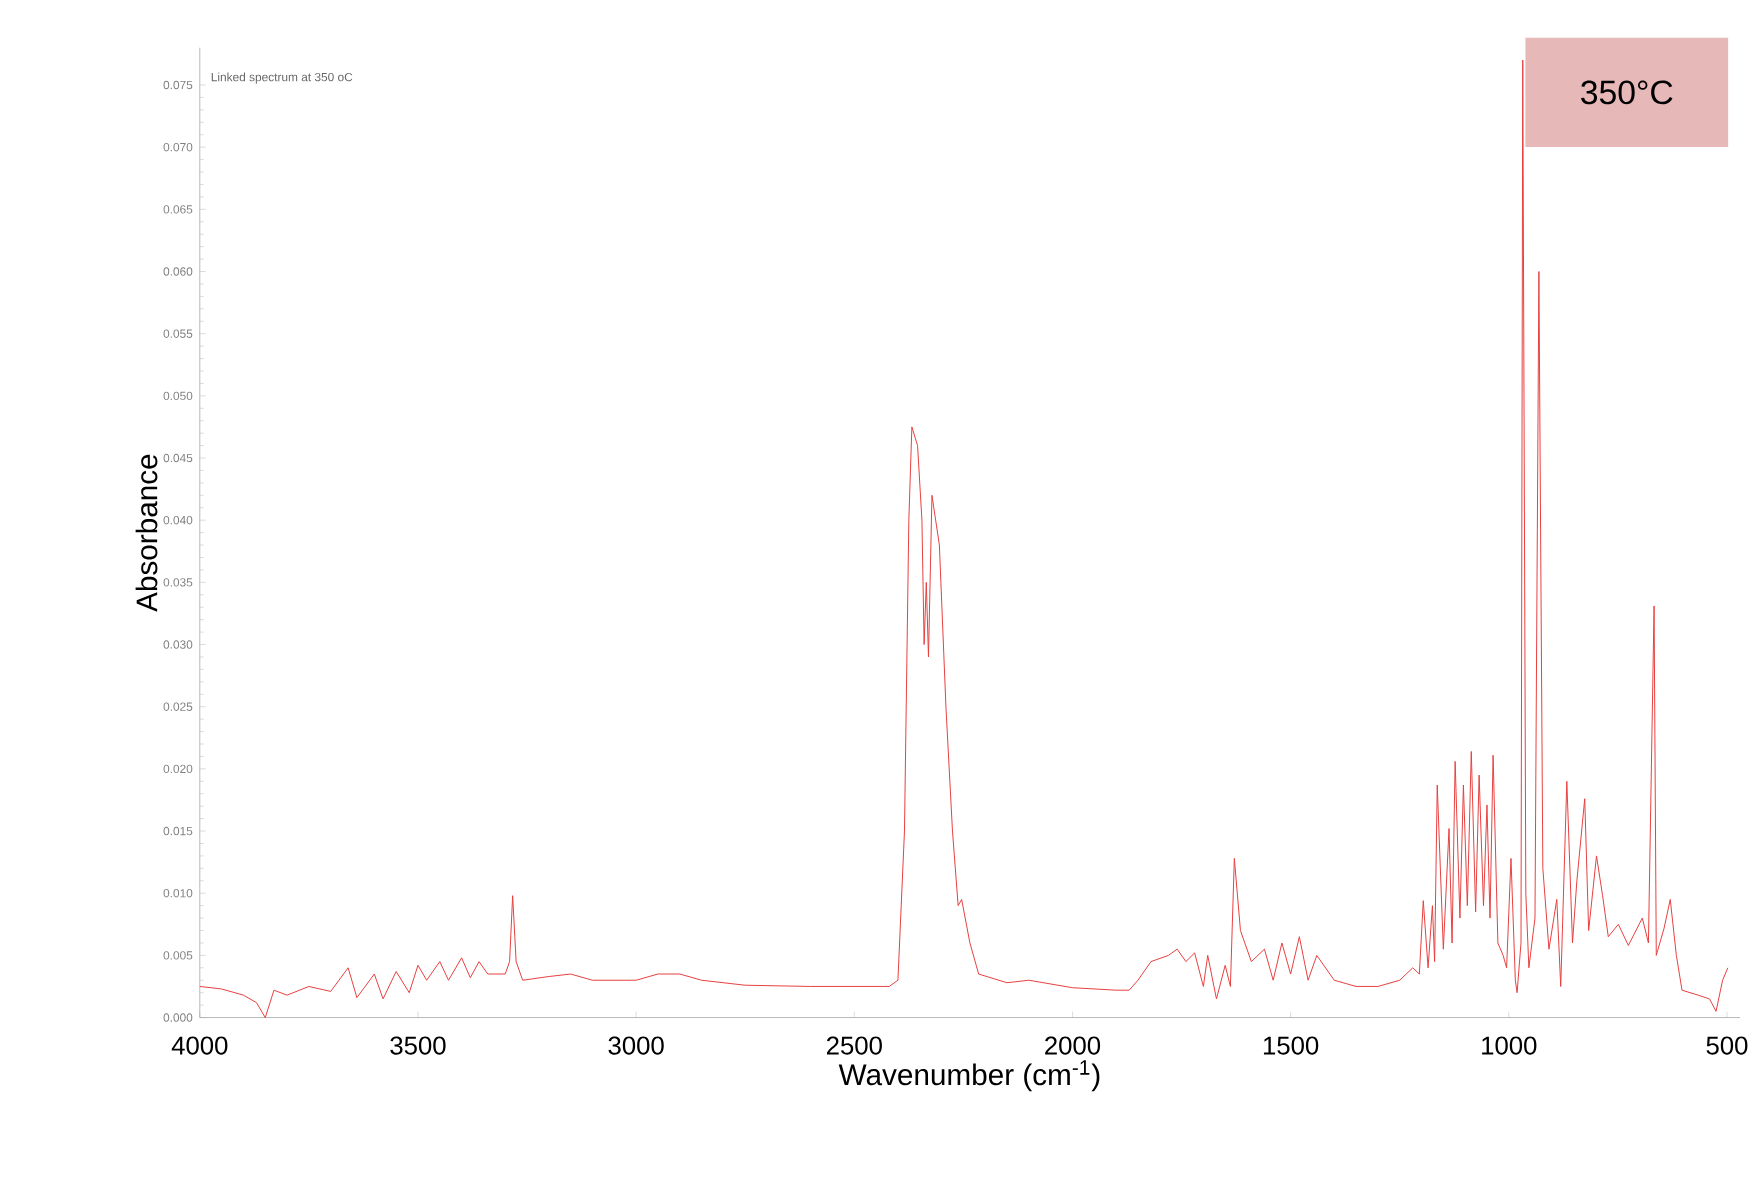 This screenshot has width=1750, height=1178. What do you see at coordinates (418, 1045) in the screenshot?
I see `x-tick-label: 3500` at bounding box center [418, 1045].